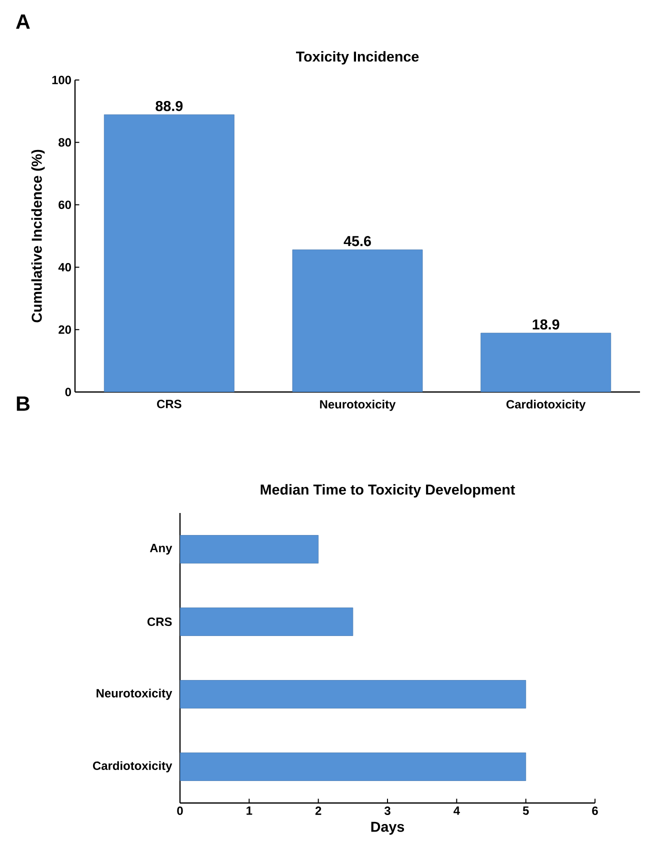 Image resolution: width=659 pixels, height=845 pixels. I want to click on data-label: 18.9, so click(546, 324).